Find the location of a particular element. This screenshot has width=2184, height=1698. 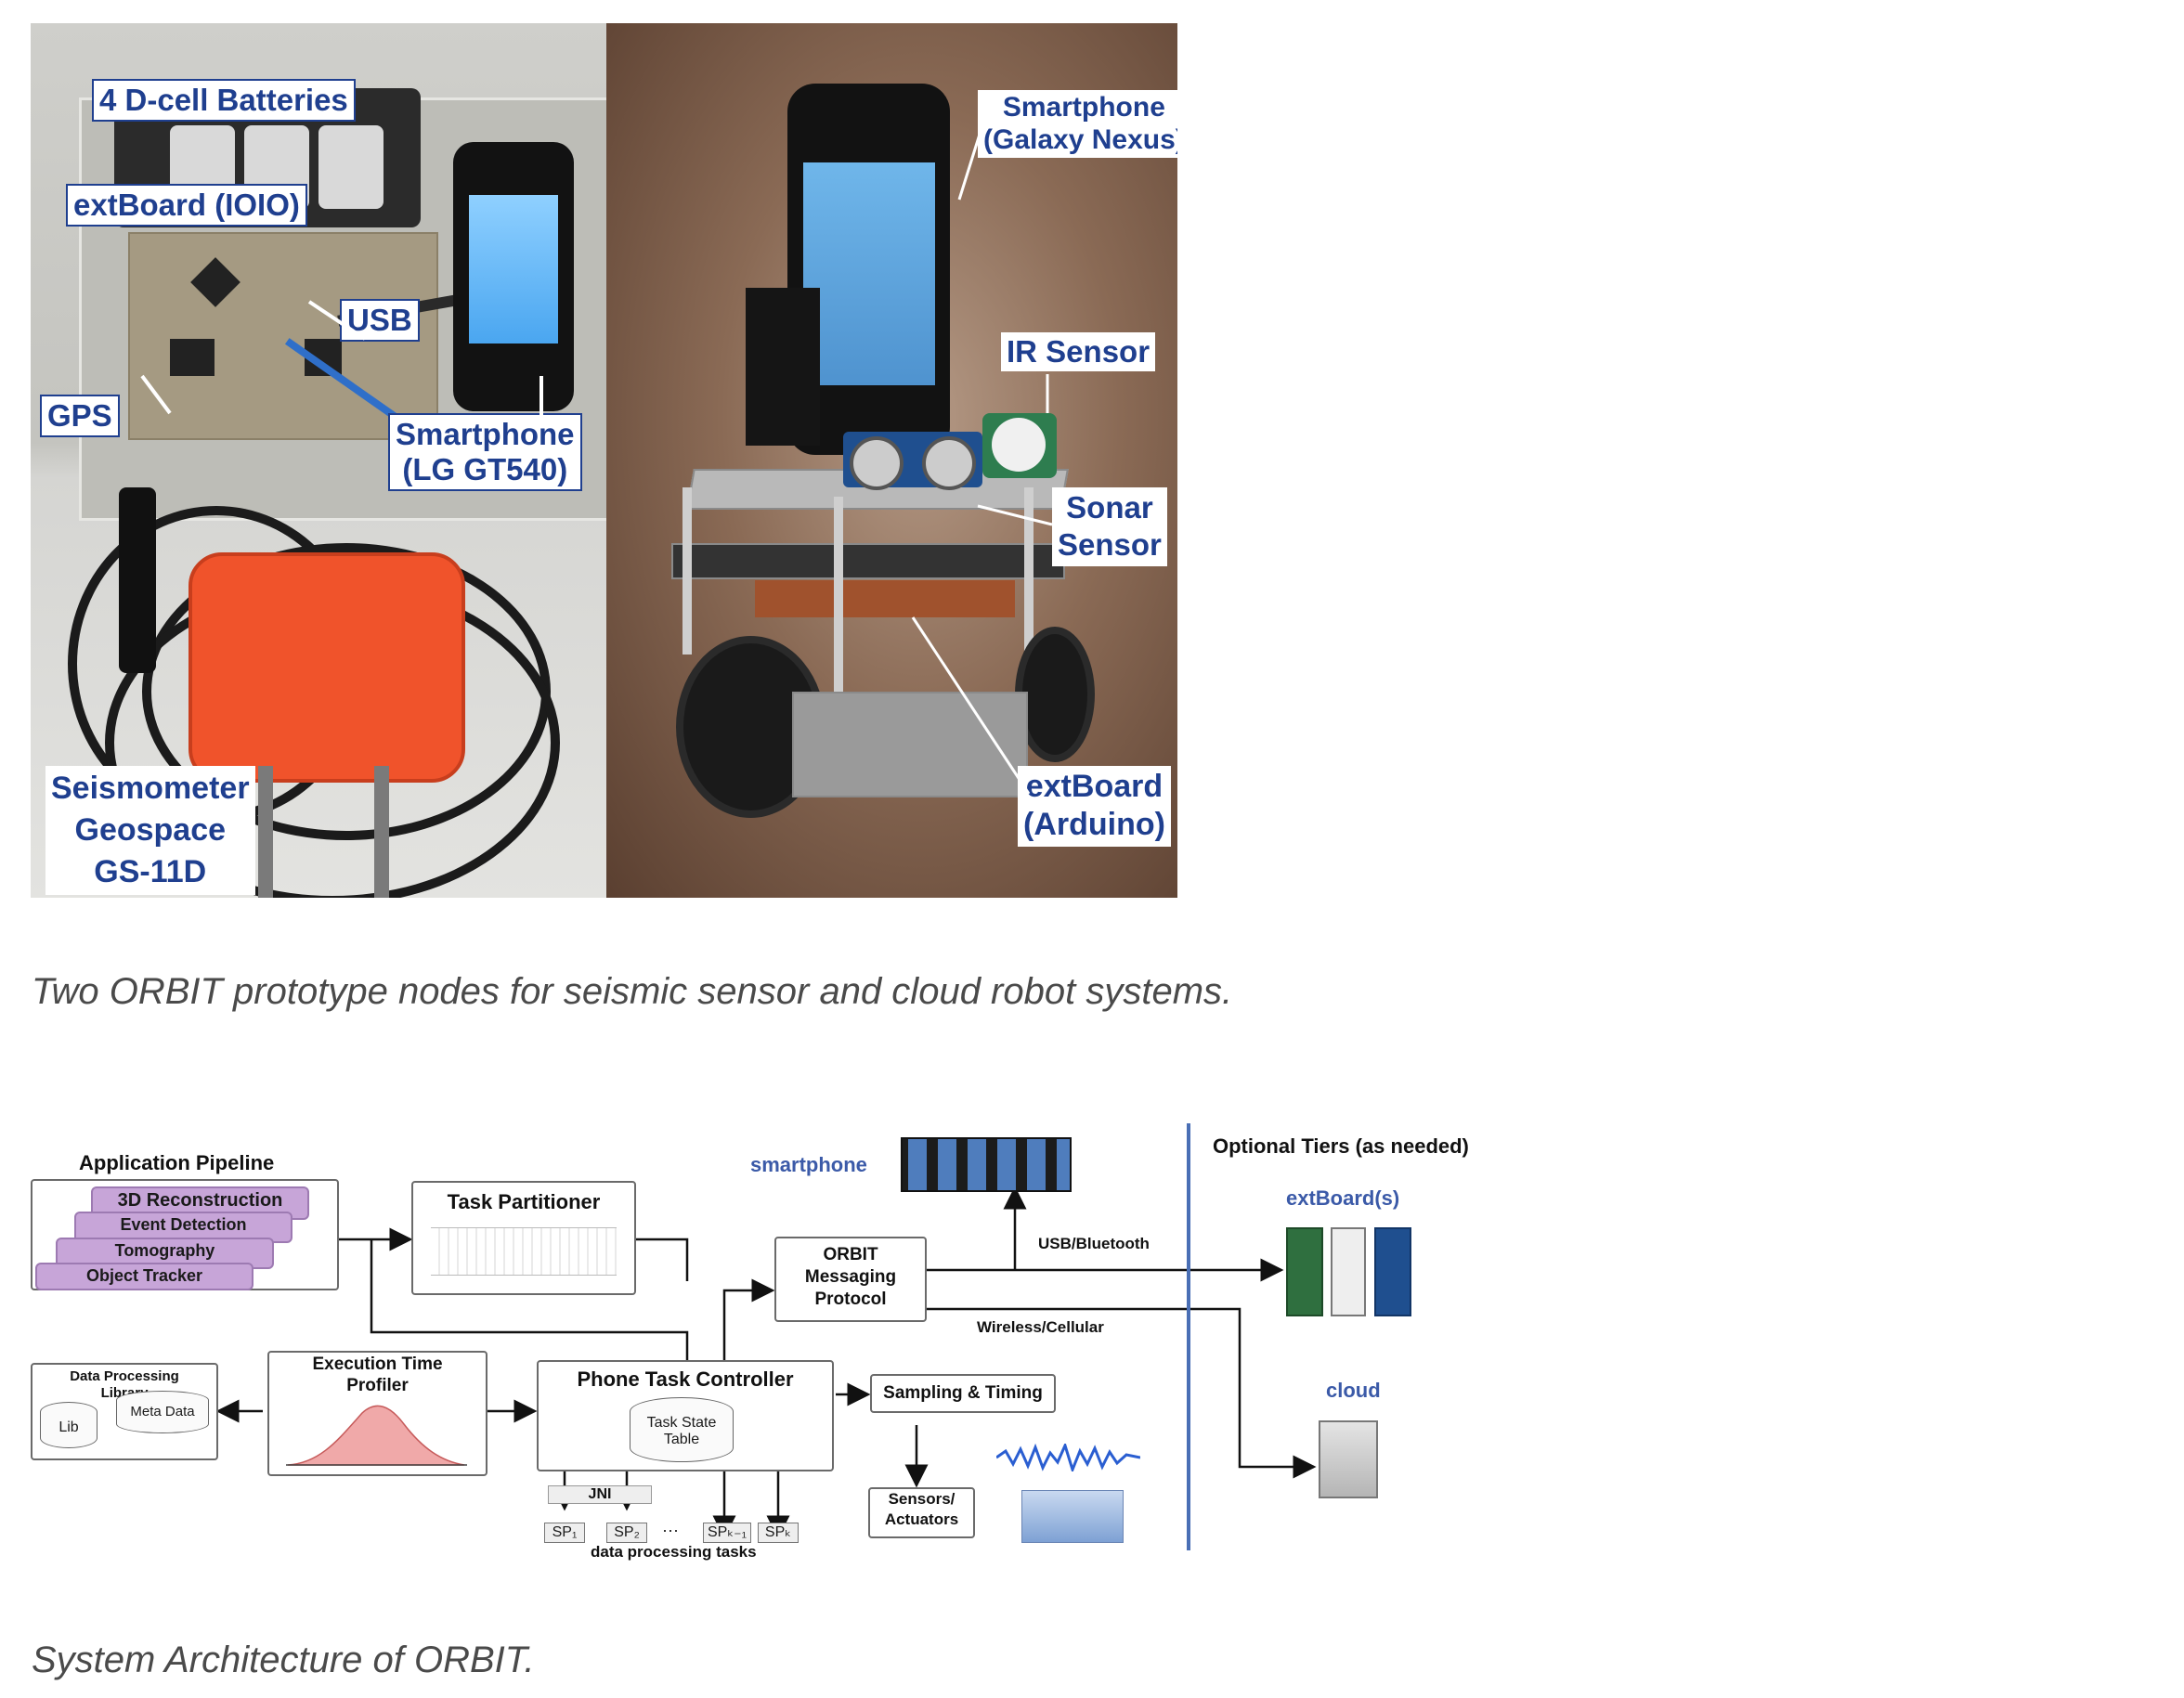

battery-cell is located at coordinates (351, 167).